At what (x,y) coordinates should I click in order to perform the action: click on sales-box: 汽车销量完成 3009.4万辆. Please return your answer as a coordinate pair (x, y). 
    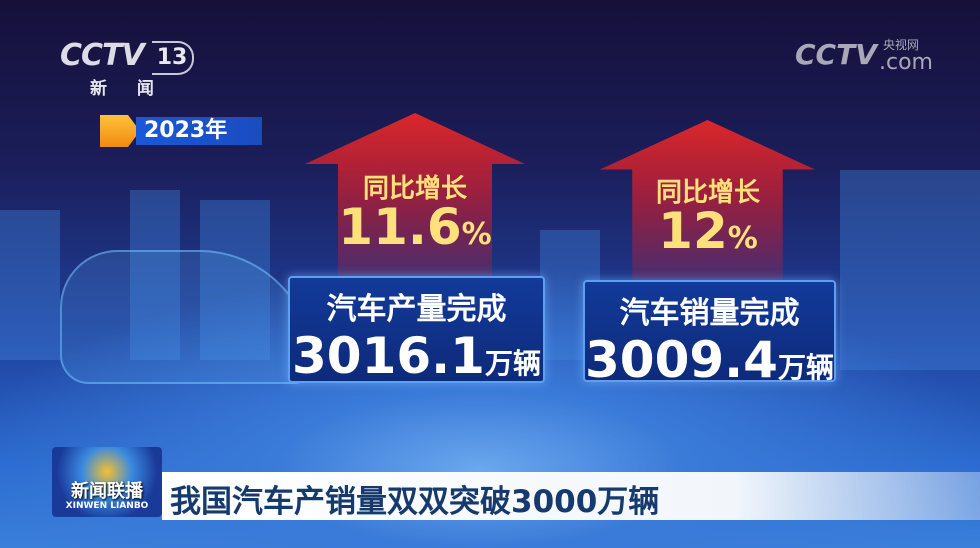
    Looking at the image, I should click on (709, 334).